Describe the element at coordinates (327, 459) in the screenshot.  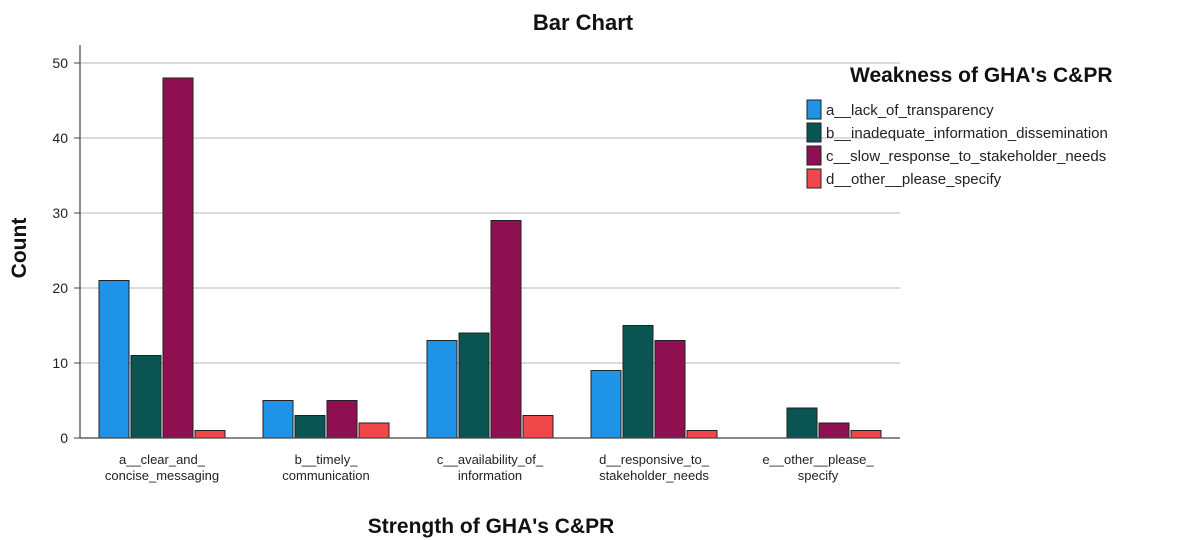
I see `x-tick-label-line: b__timely_` at that location.